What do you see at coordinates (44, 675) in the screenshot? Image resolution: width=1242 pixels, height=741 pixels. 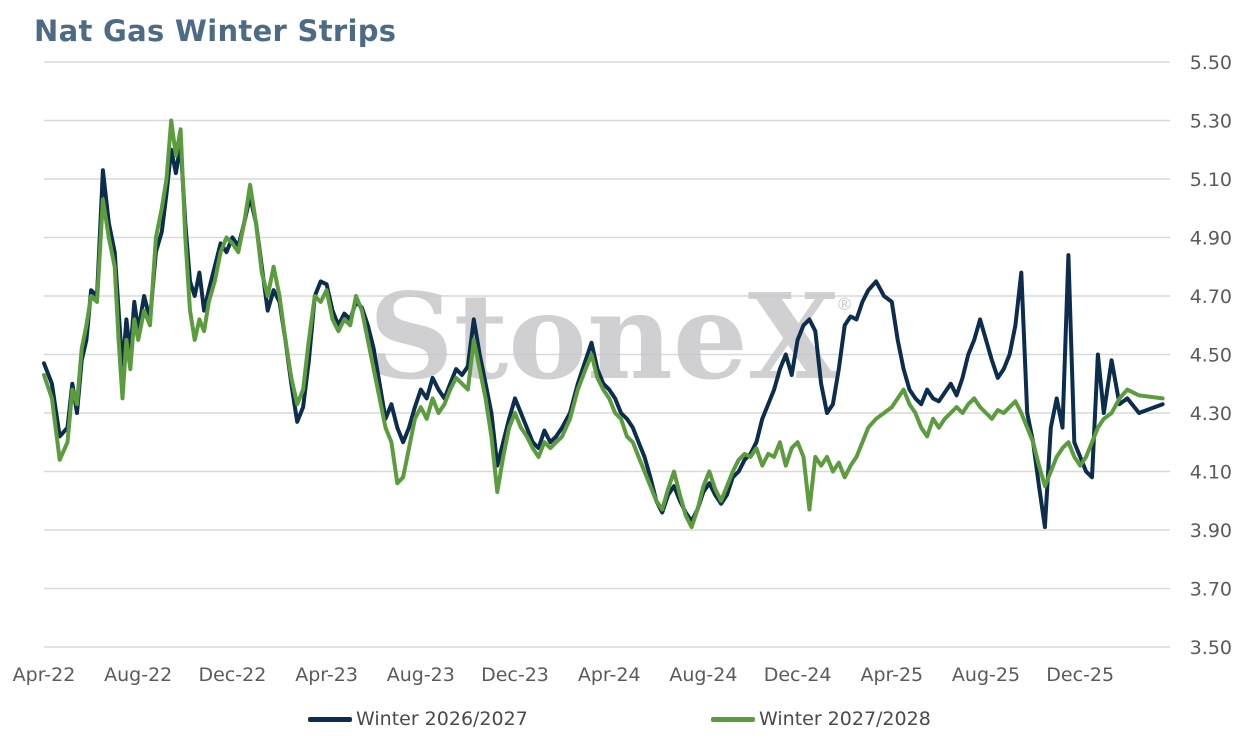 I see `x-tick-label: Apr-22` at bounding box center [44, 675].